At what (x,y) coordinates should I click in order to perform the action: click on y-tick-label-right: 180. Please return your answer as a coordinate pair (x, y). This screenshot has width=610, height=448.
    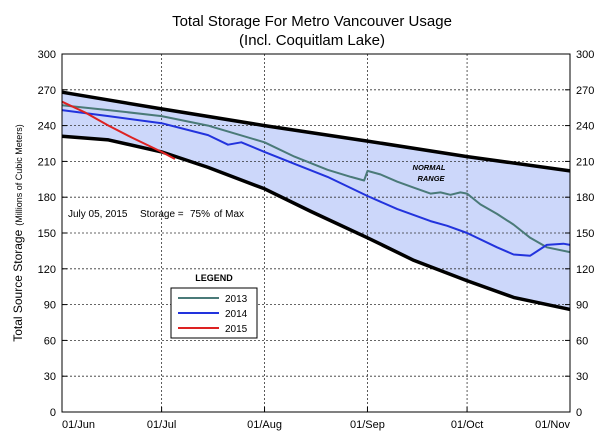
    Looking at the image, I should click on (585, 198).